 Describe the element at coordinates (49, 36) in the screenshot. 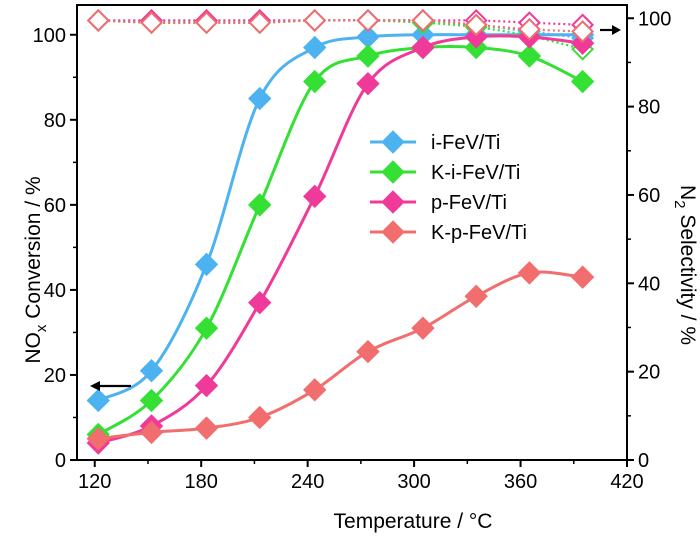

I see `y-tick-label: 100` at that location.